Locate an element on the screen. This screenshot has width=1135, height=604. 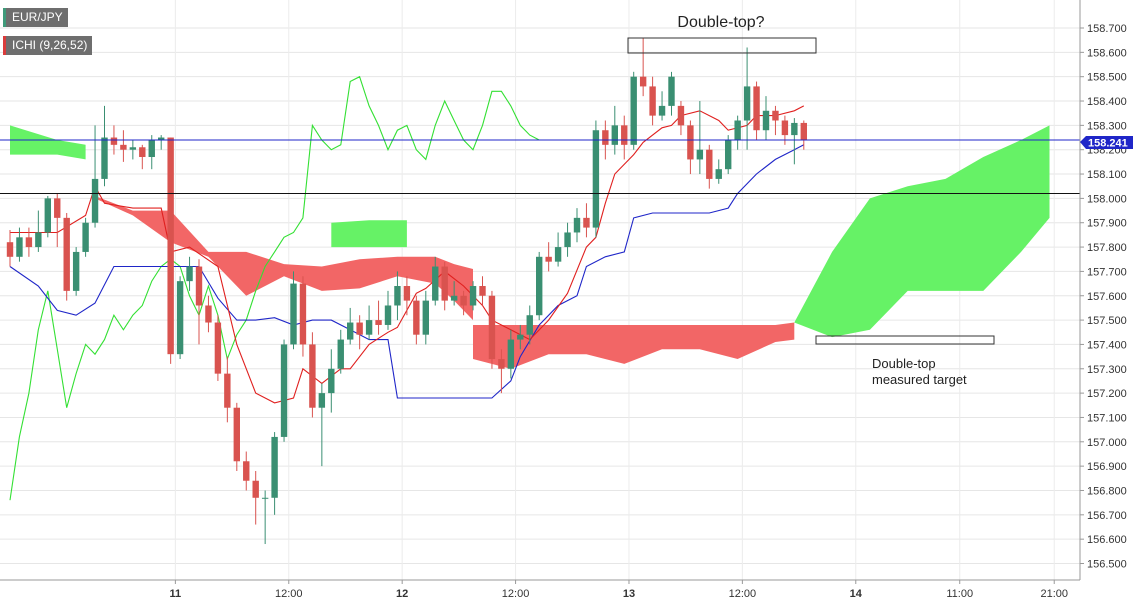
y-tick-label: 156.900 is located at coordinates (1107, 467).